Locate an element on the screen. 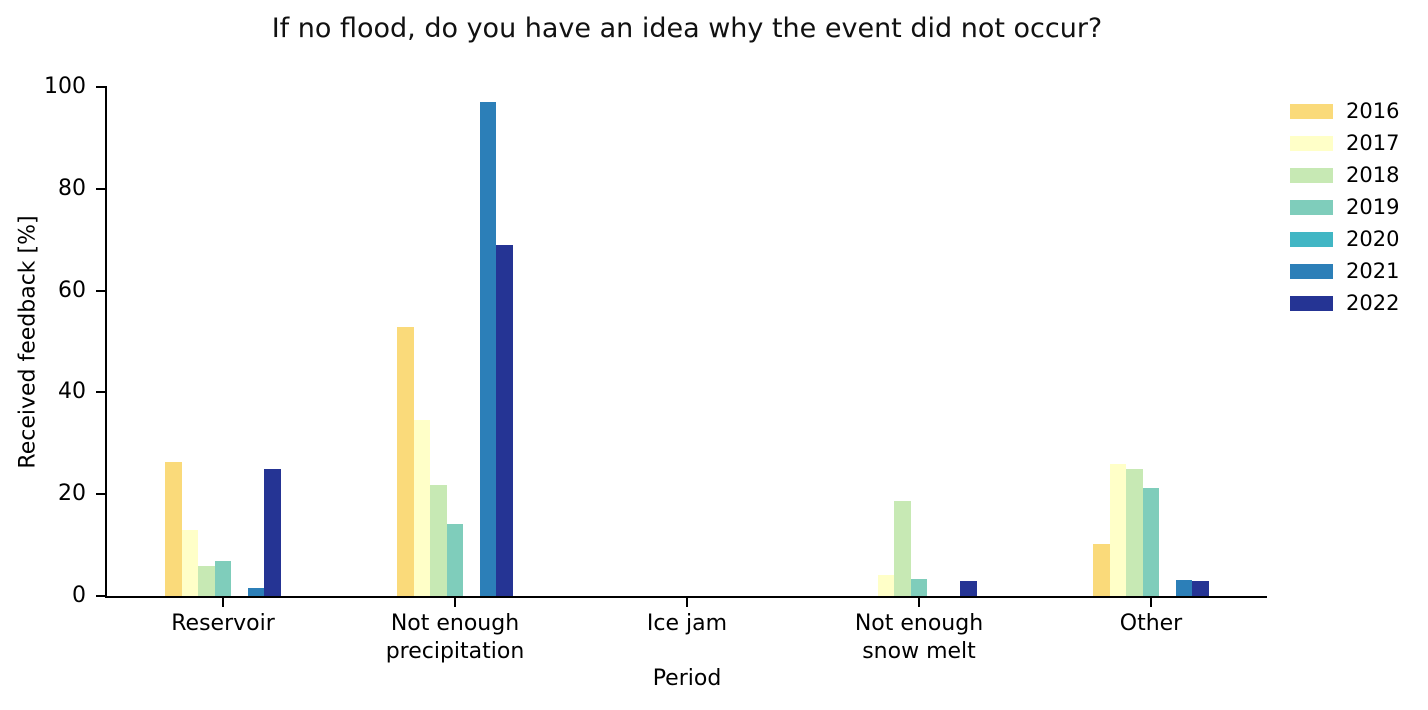  legend-item: 2021 is located at coordinates (1344, 271).